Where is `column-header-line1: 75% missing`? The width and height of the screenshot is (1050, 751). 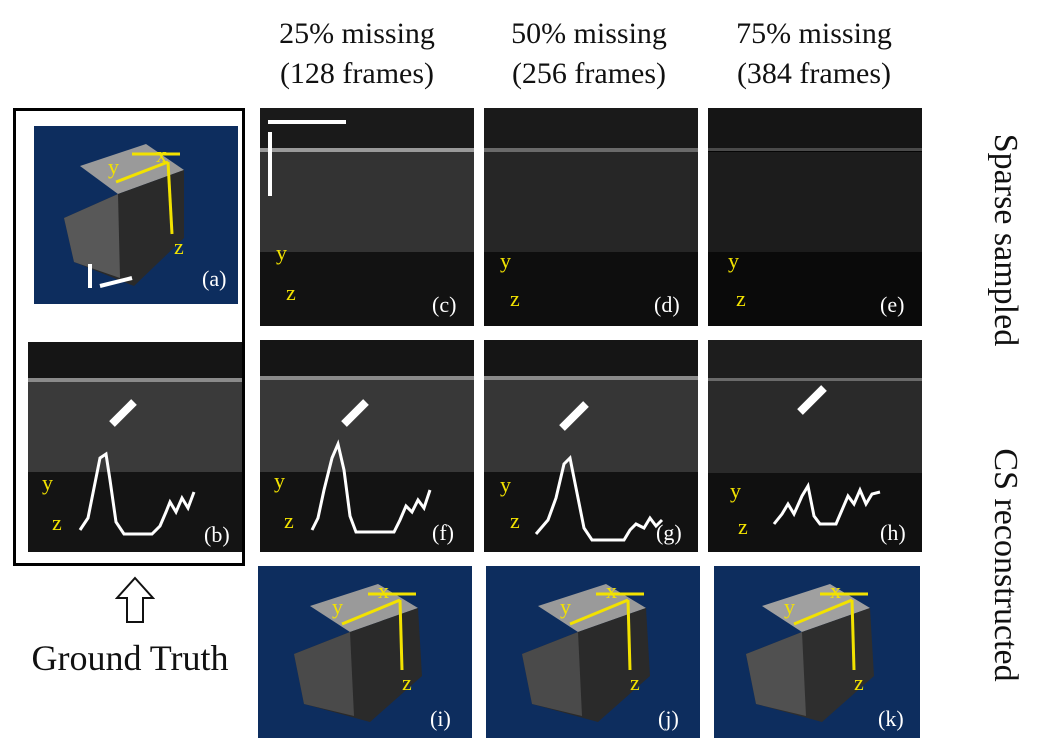 column-header-line1: 75% missing is located at coordinates (814, 33).